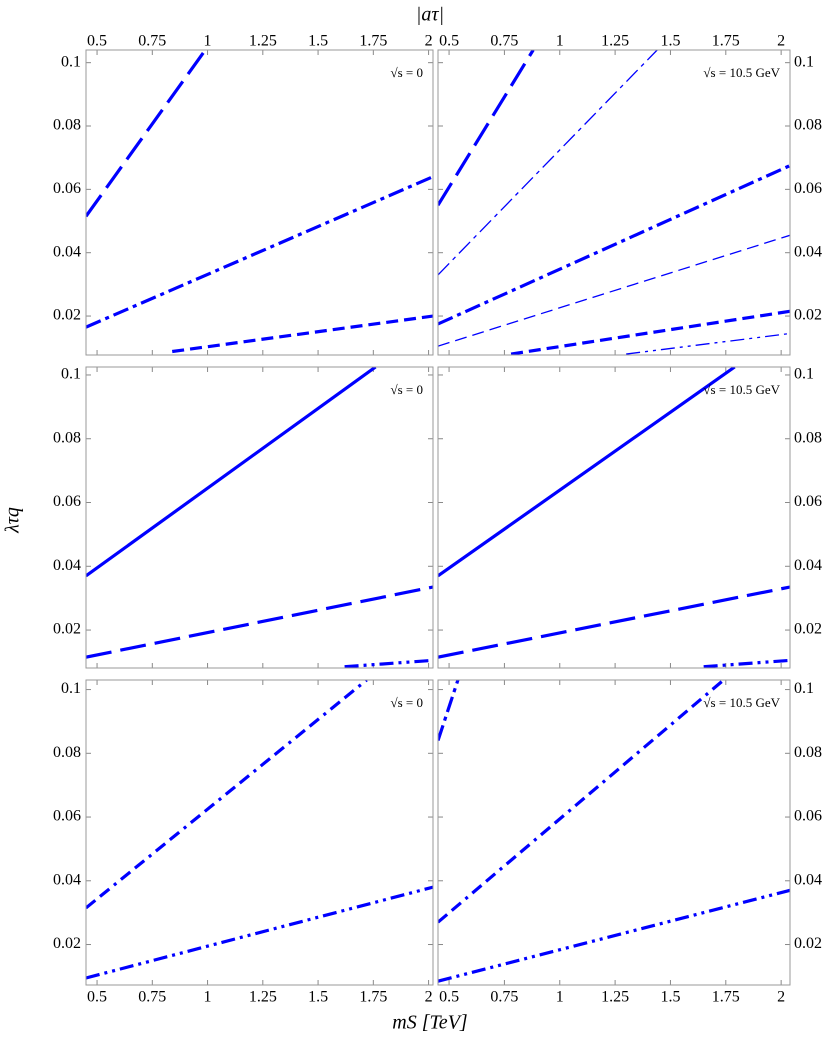 The width and height of the screenshot is (830, 1038). I want to click on panel: 0.02 0.04 0.06 0.08 0.1 √s = 10.5 GeV, so click(629, 517).